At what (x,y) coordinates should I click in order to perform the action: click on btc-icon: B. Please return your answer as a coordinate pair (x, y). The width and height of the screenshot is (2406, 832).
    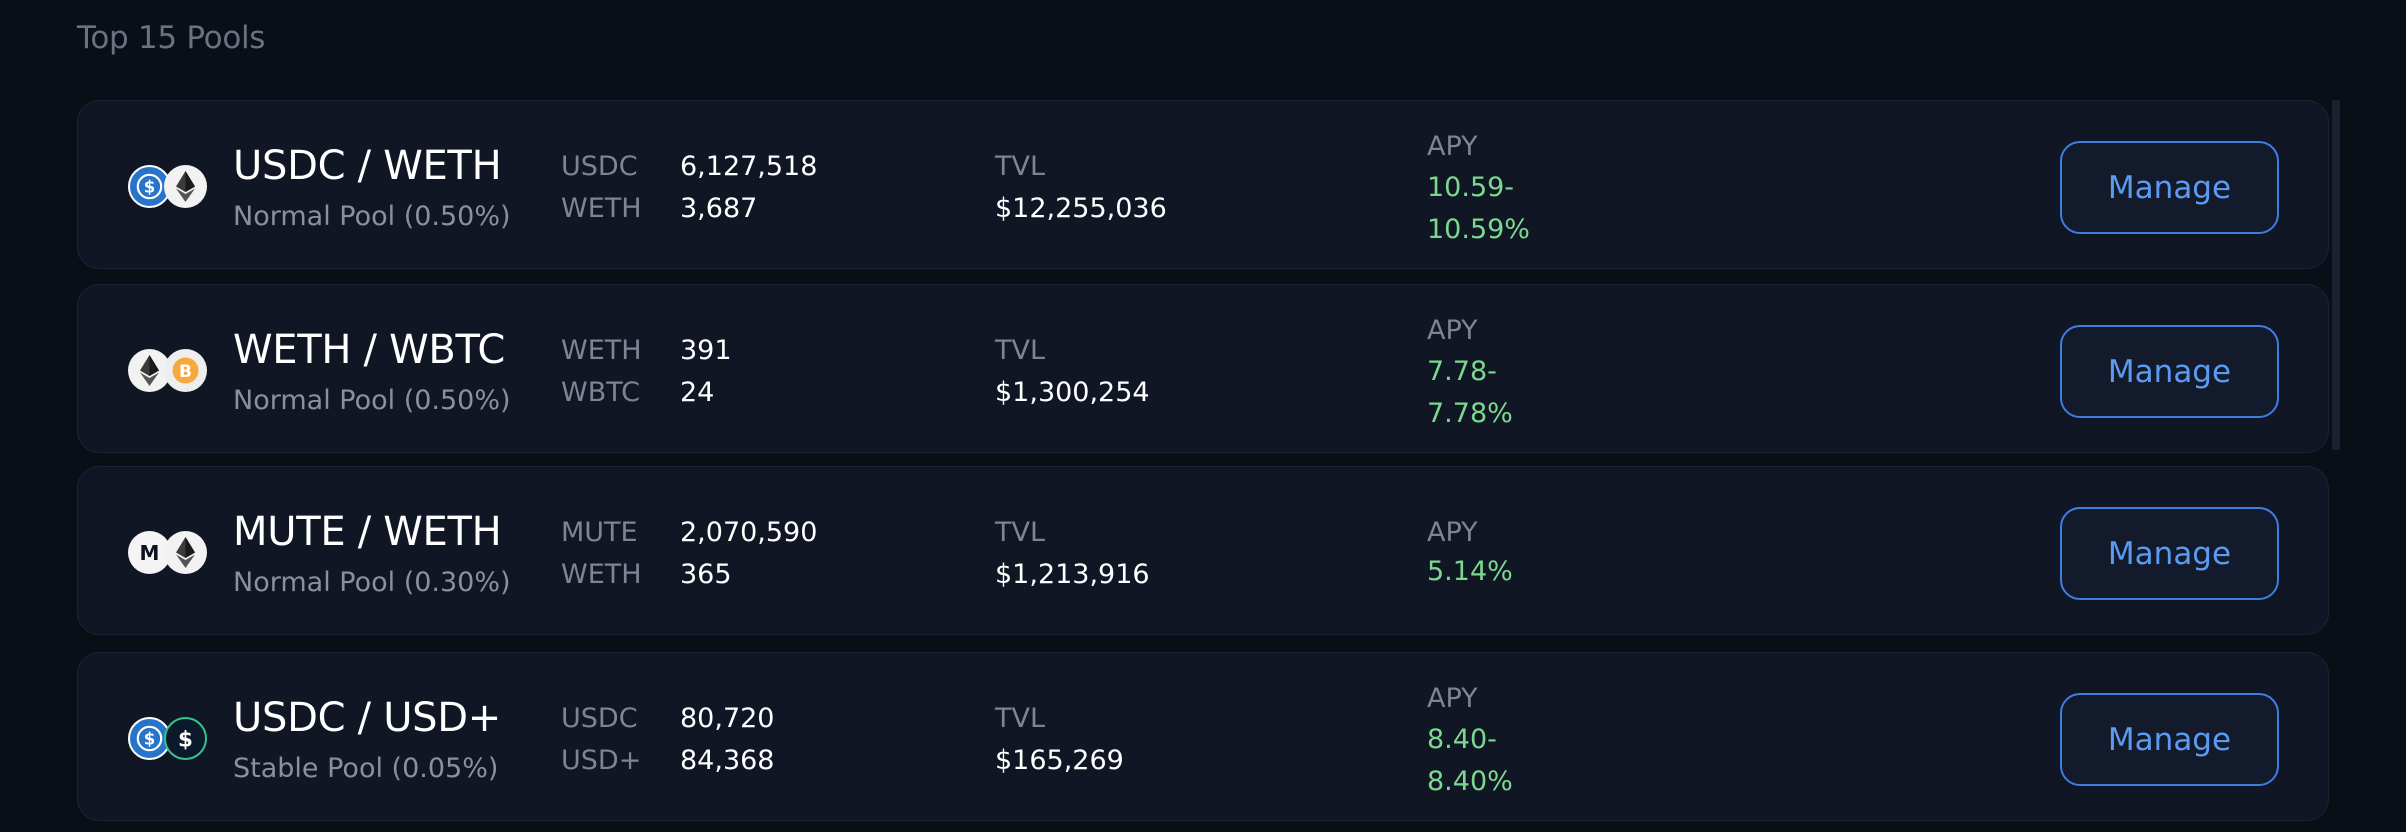
    Looking at the image, I should click on (185, 370).